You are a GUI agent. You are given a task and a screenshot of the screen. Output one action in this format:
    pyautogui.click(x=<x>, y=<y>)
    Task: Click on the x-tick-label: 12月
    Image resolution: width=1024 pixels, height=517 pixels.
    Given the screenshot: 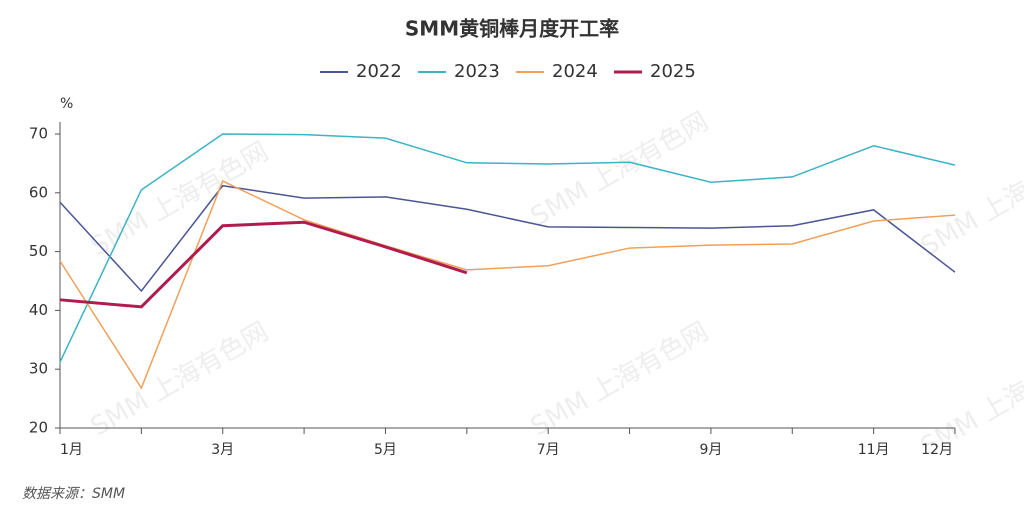 What is the action you would take?
    pyautogui.click(x=937, y=450)
    